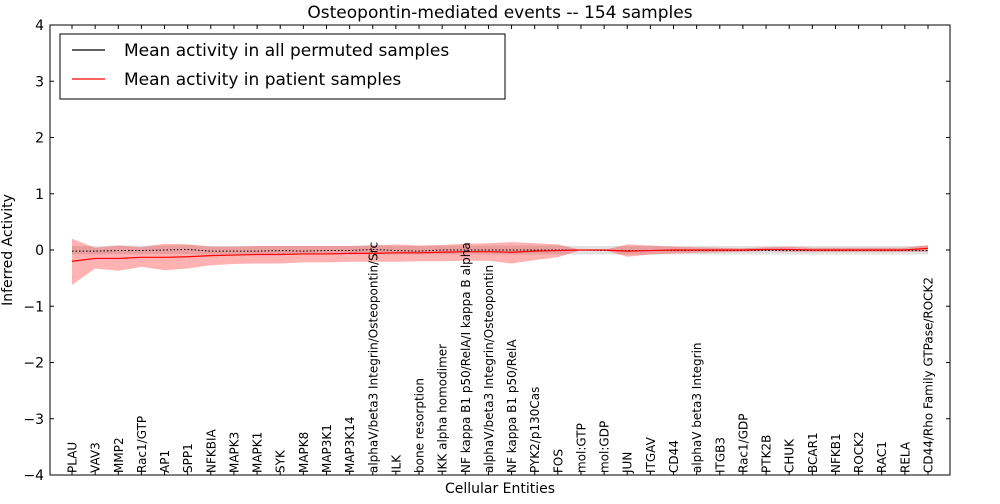 The height and width of the screenshot is (504, 1000). Describe the element at coordinates (628, 463) in the screenshot. I see `x-tick-label: JUN` at that location.